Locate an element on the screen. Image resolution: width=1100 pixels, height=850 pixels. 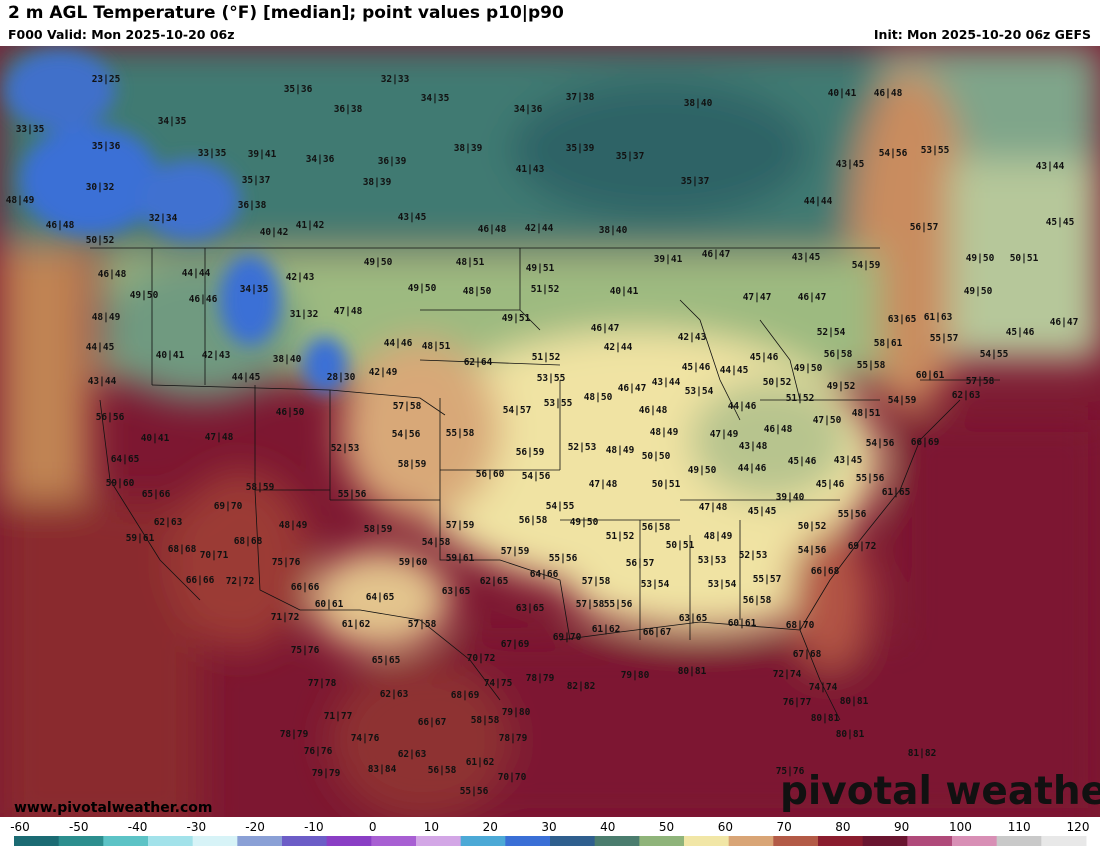
point-value: 44|46 is located at coordinates (752, 468).